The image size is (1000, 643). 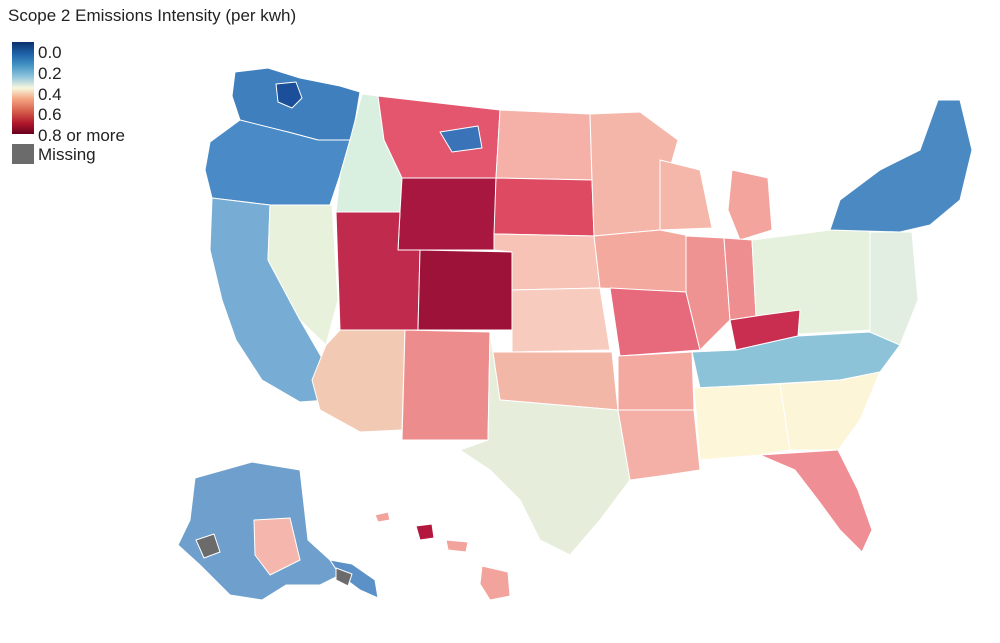 What do you see at coordinates (50, 52) in the screenshot?
I see `legend-tick-0: 0.0` at bounding box center [50, 52].